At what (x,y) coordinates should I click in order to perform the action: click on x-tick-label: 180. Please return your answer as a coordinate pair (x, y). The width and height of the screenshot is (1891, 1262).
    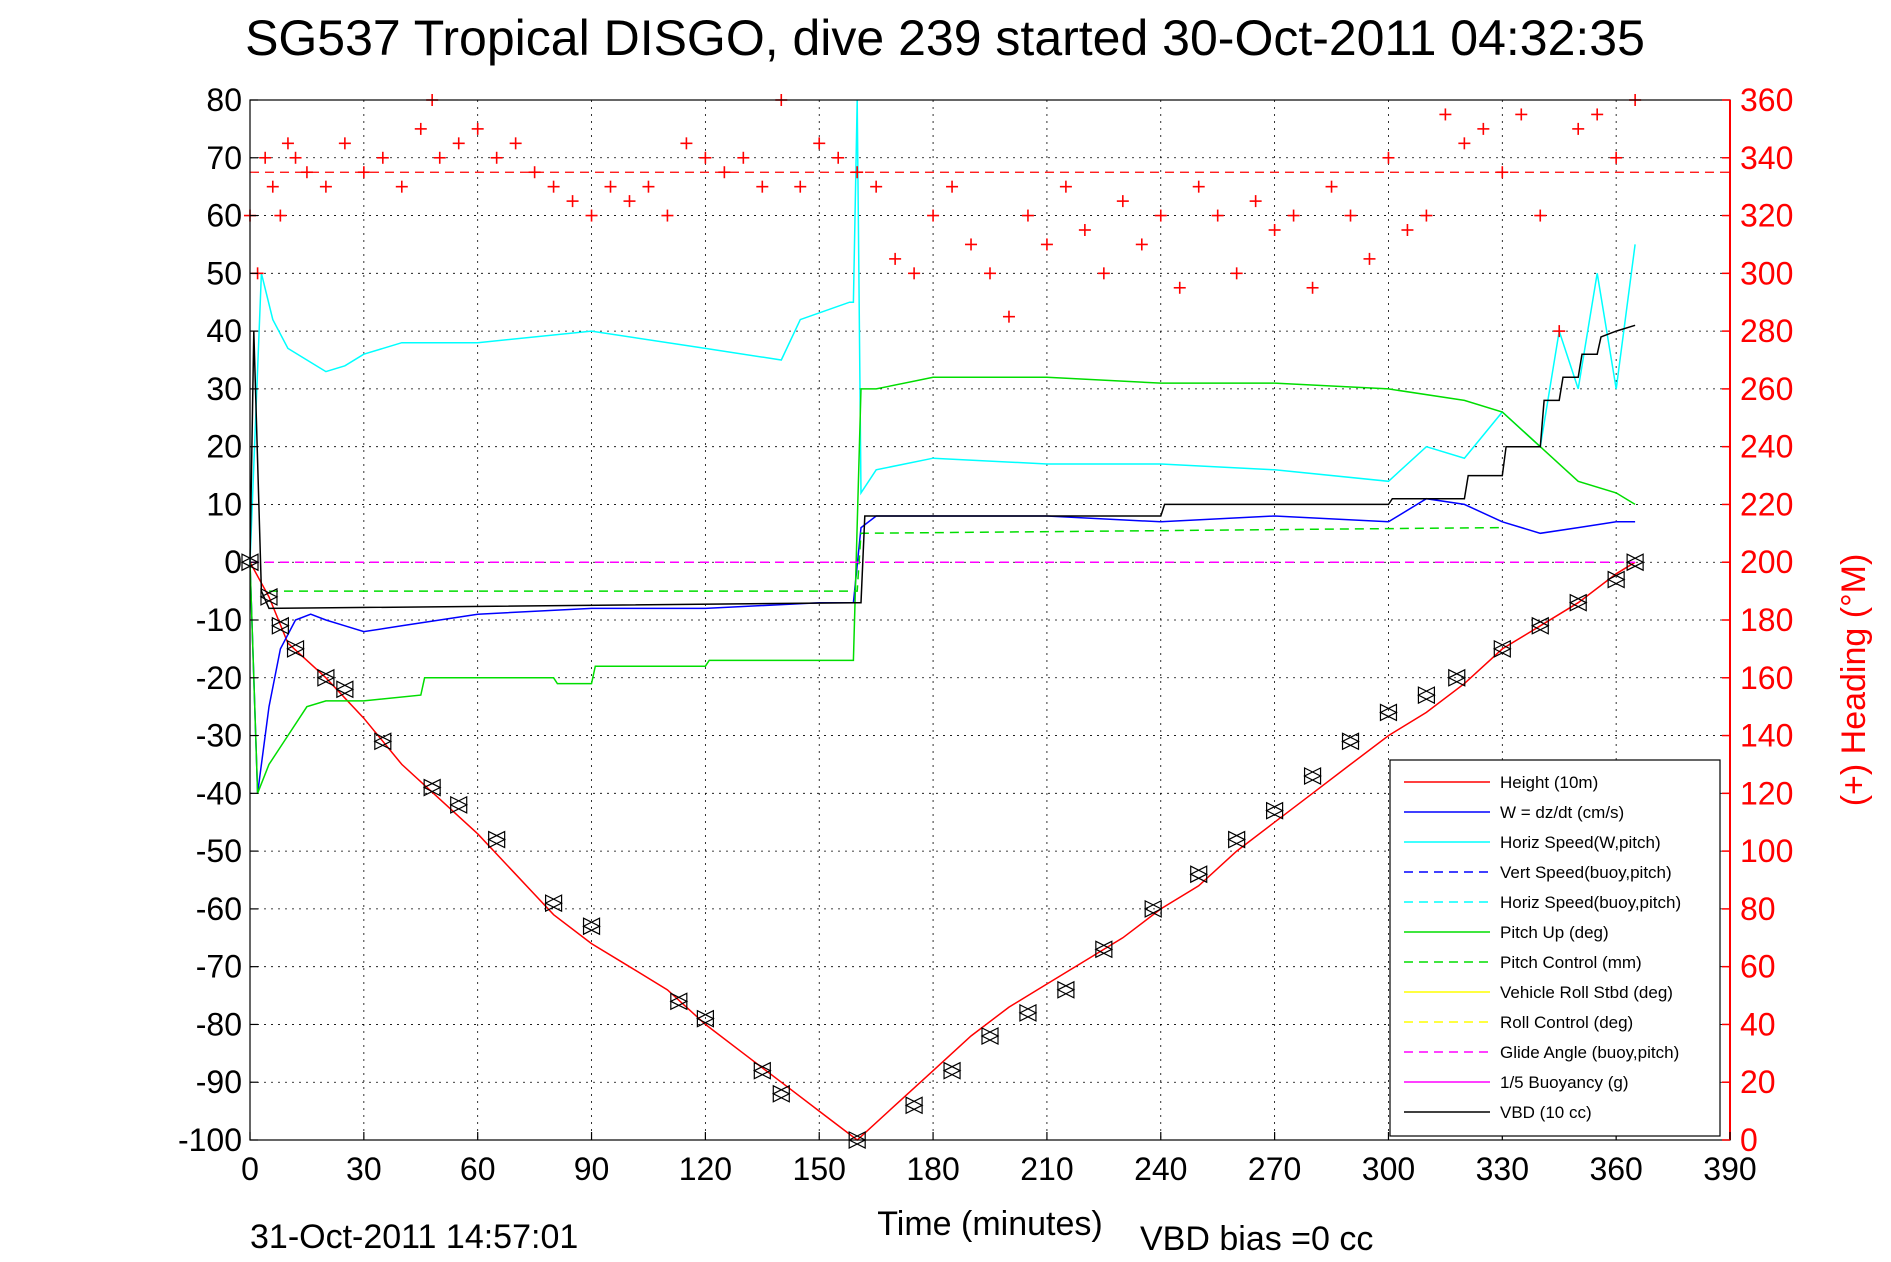
    Looking at the image, I should click on (932, 1169).